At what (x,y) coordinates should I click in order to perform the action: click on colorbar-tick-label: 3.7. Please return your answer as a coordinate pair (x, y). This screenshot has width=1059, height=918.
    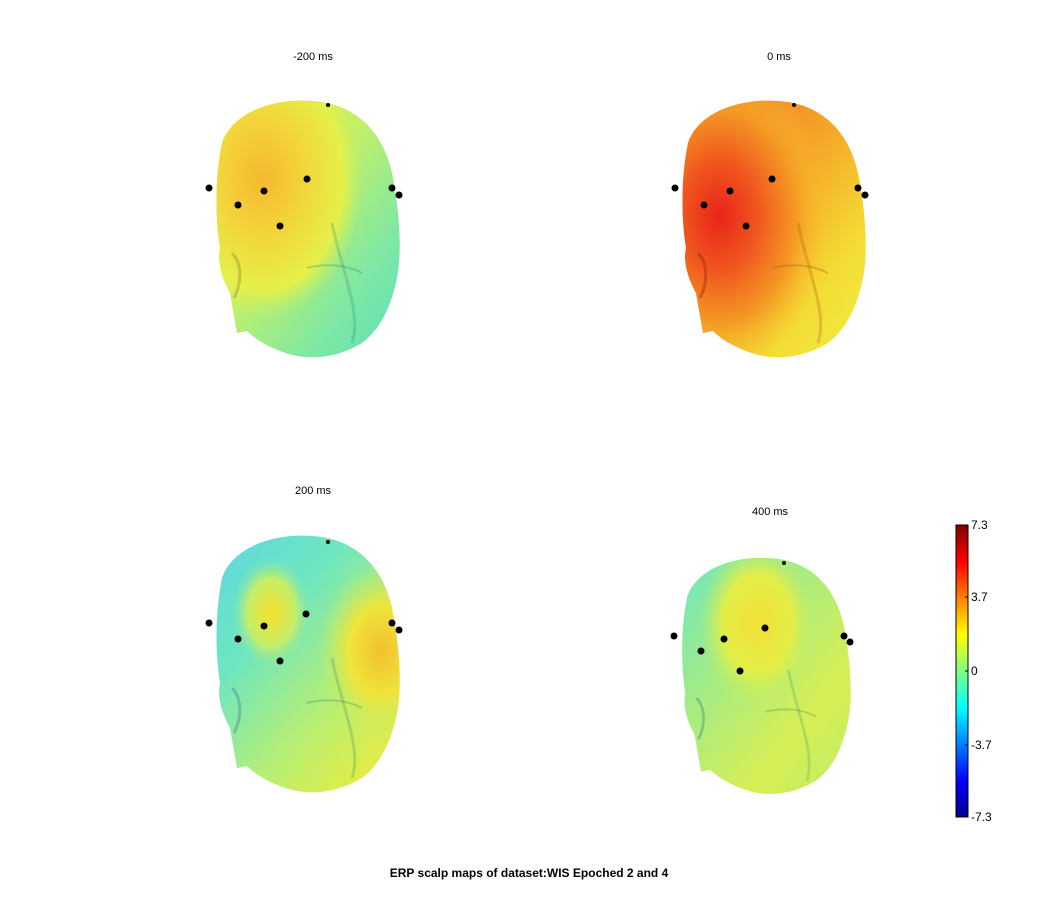
    Looking at the image, I should click on (979, 597).